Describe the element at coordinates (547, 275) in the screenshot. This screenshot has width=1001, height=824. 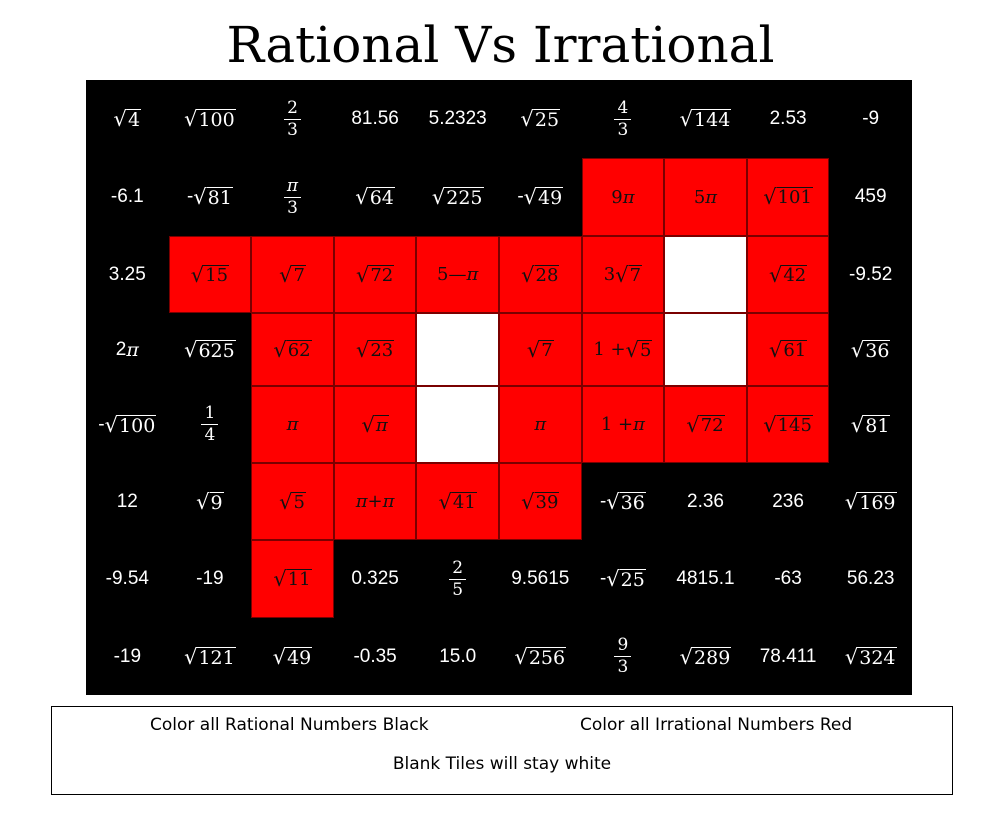
I see `radicand: 28` at that location.